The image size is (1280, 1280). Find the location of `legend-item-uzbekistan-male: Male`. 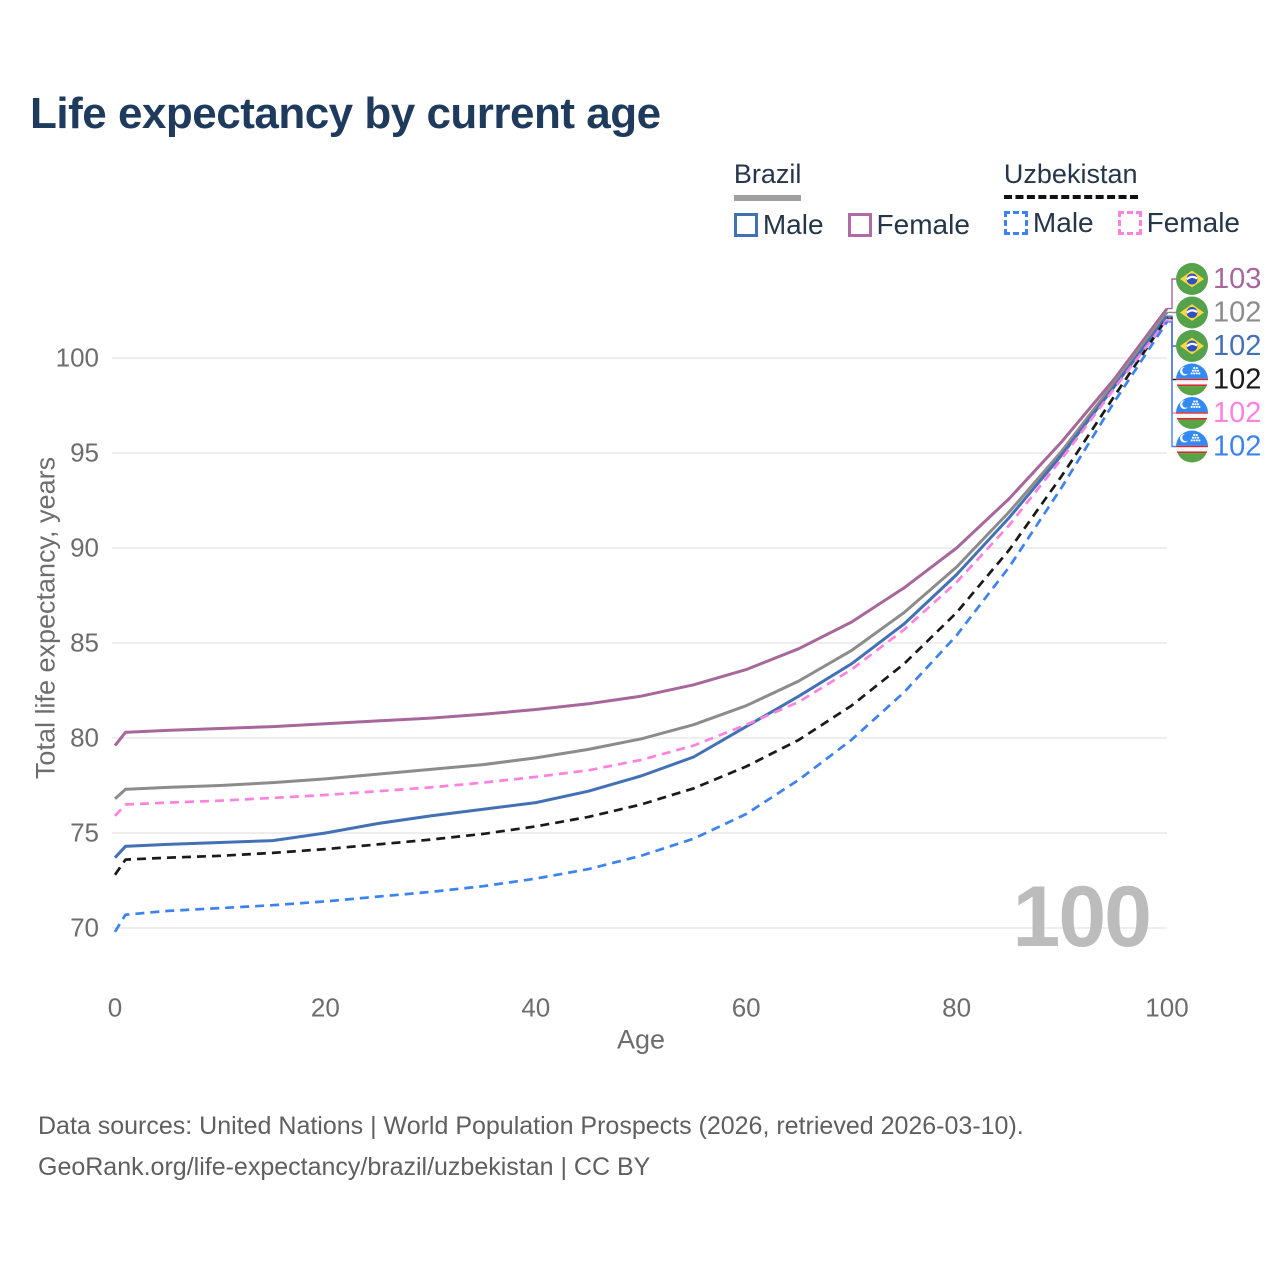

legend-item-uzbekistan-male: Male is located at coordinates (1048, 222).